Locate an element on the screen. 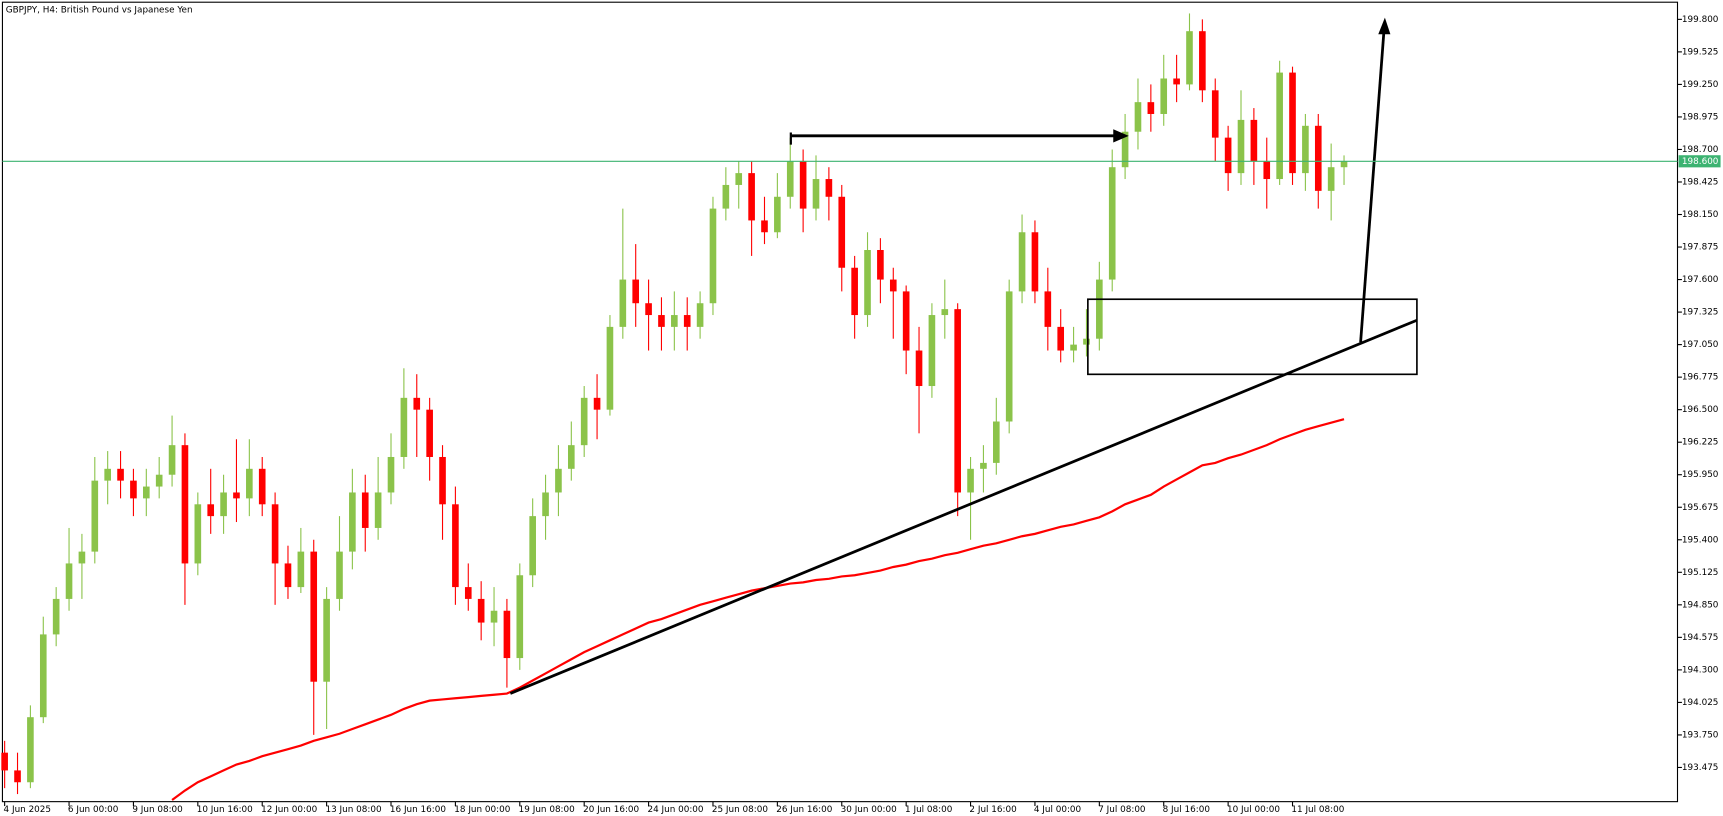  y-tick-label: 195.950 is located at coordinates (1700, 475).